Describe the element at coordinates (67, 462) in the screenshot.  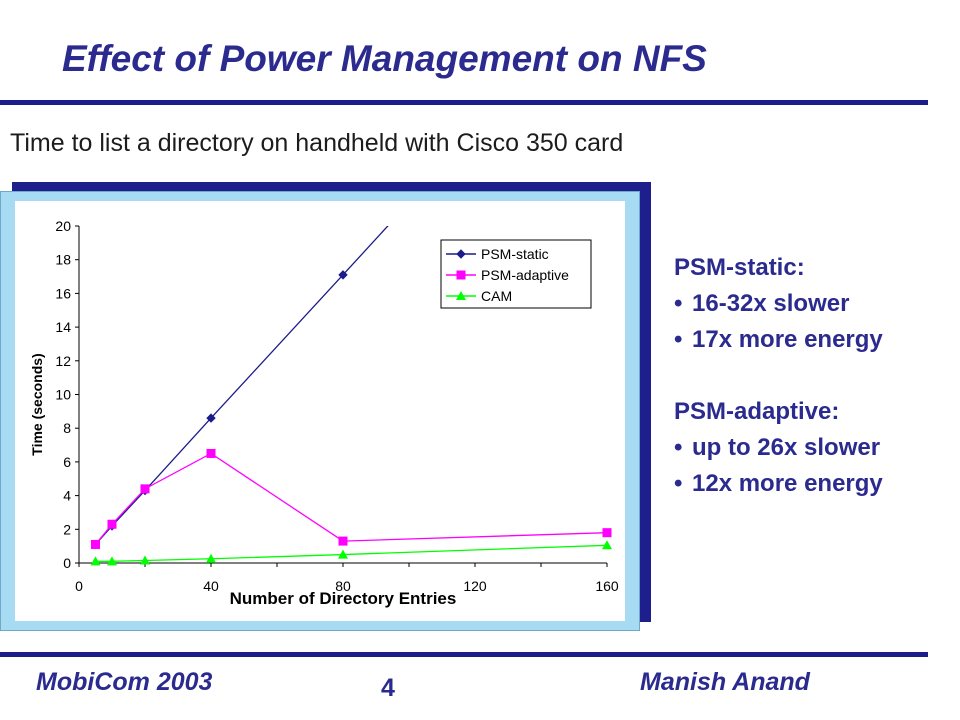
I see `y-tick-label-6: 6` at that location.